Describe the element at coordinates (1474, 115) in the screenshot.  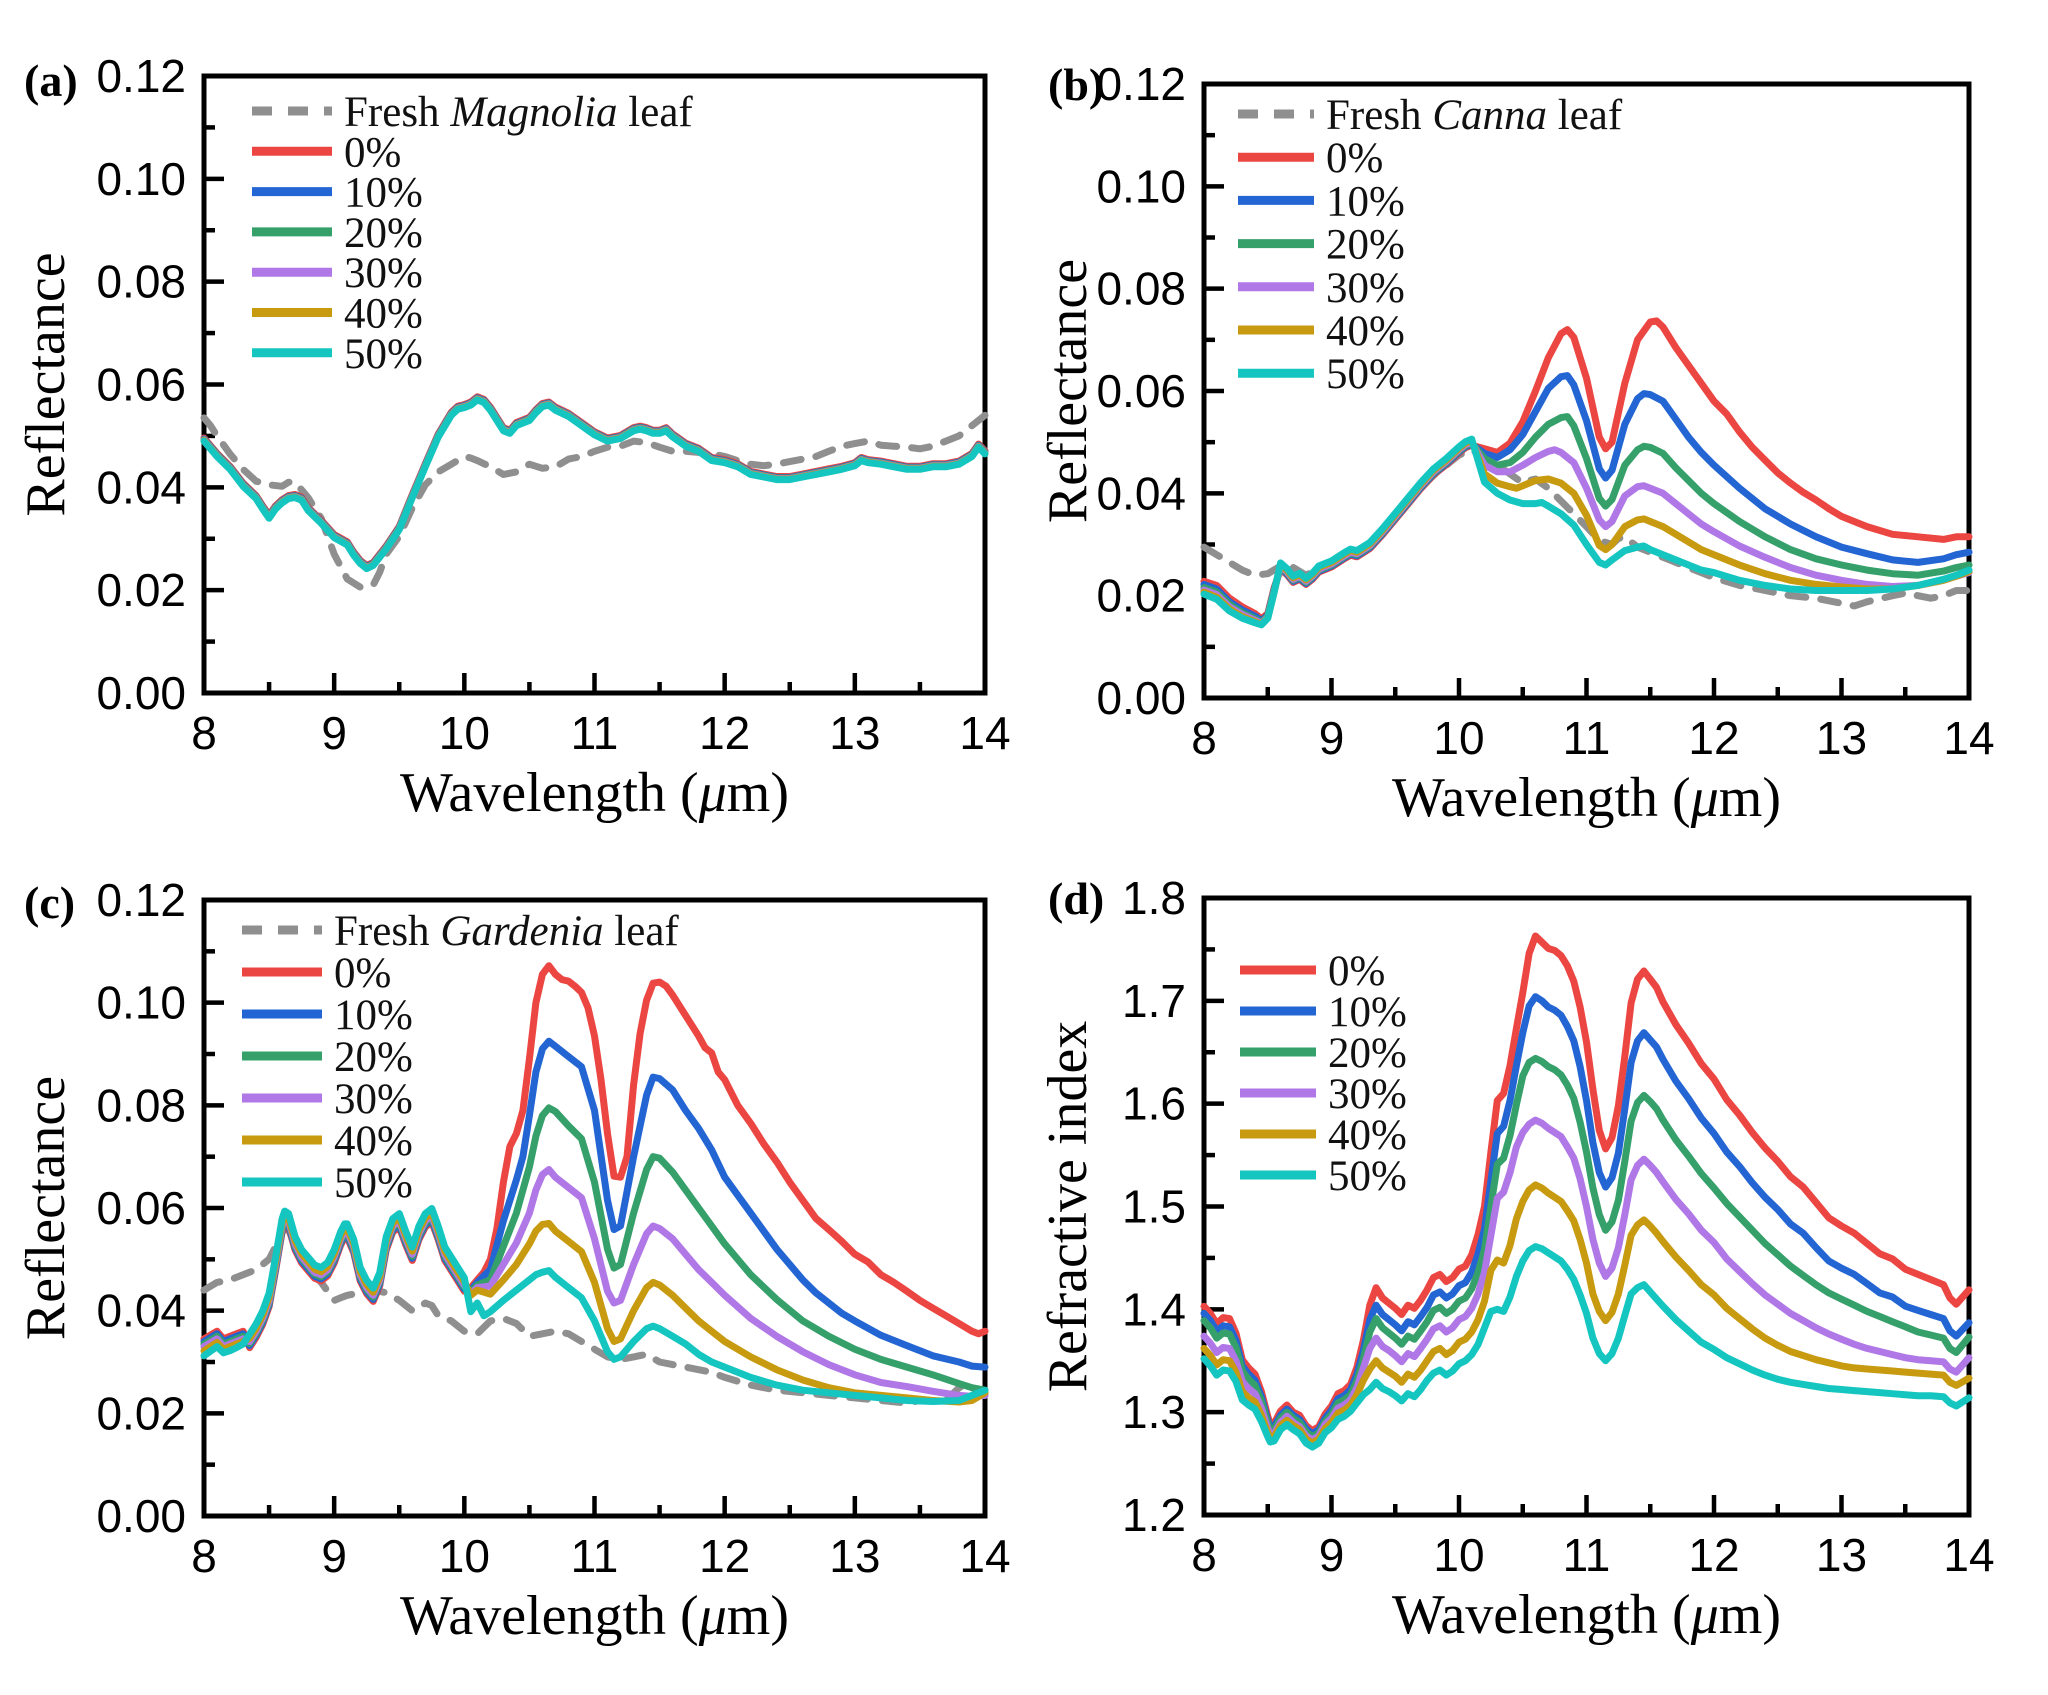
I see `legend-label: Fresh Canna leaf` at that location.